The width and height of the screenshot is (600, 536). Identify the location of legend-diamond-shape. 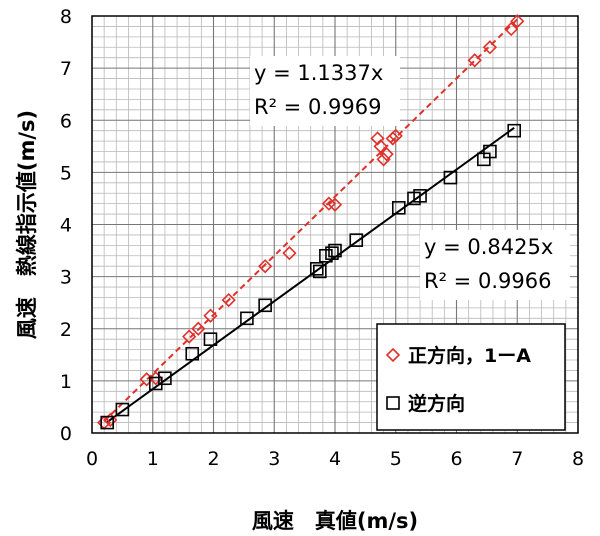
(393, 355).